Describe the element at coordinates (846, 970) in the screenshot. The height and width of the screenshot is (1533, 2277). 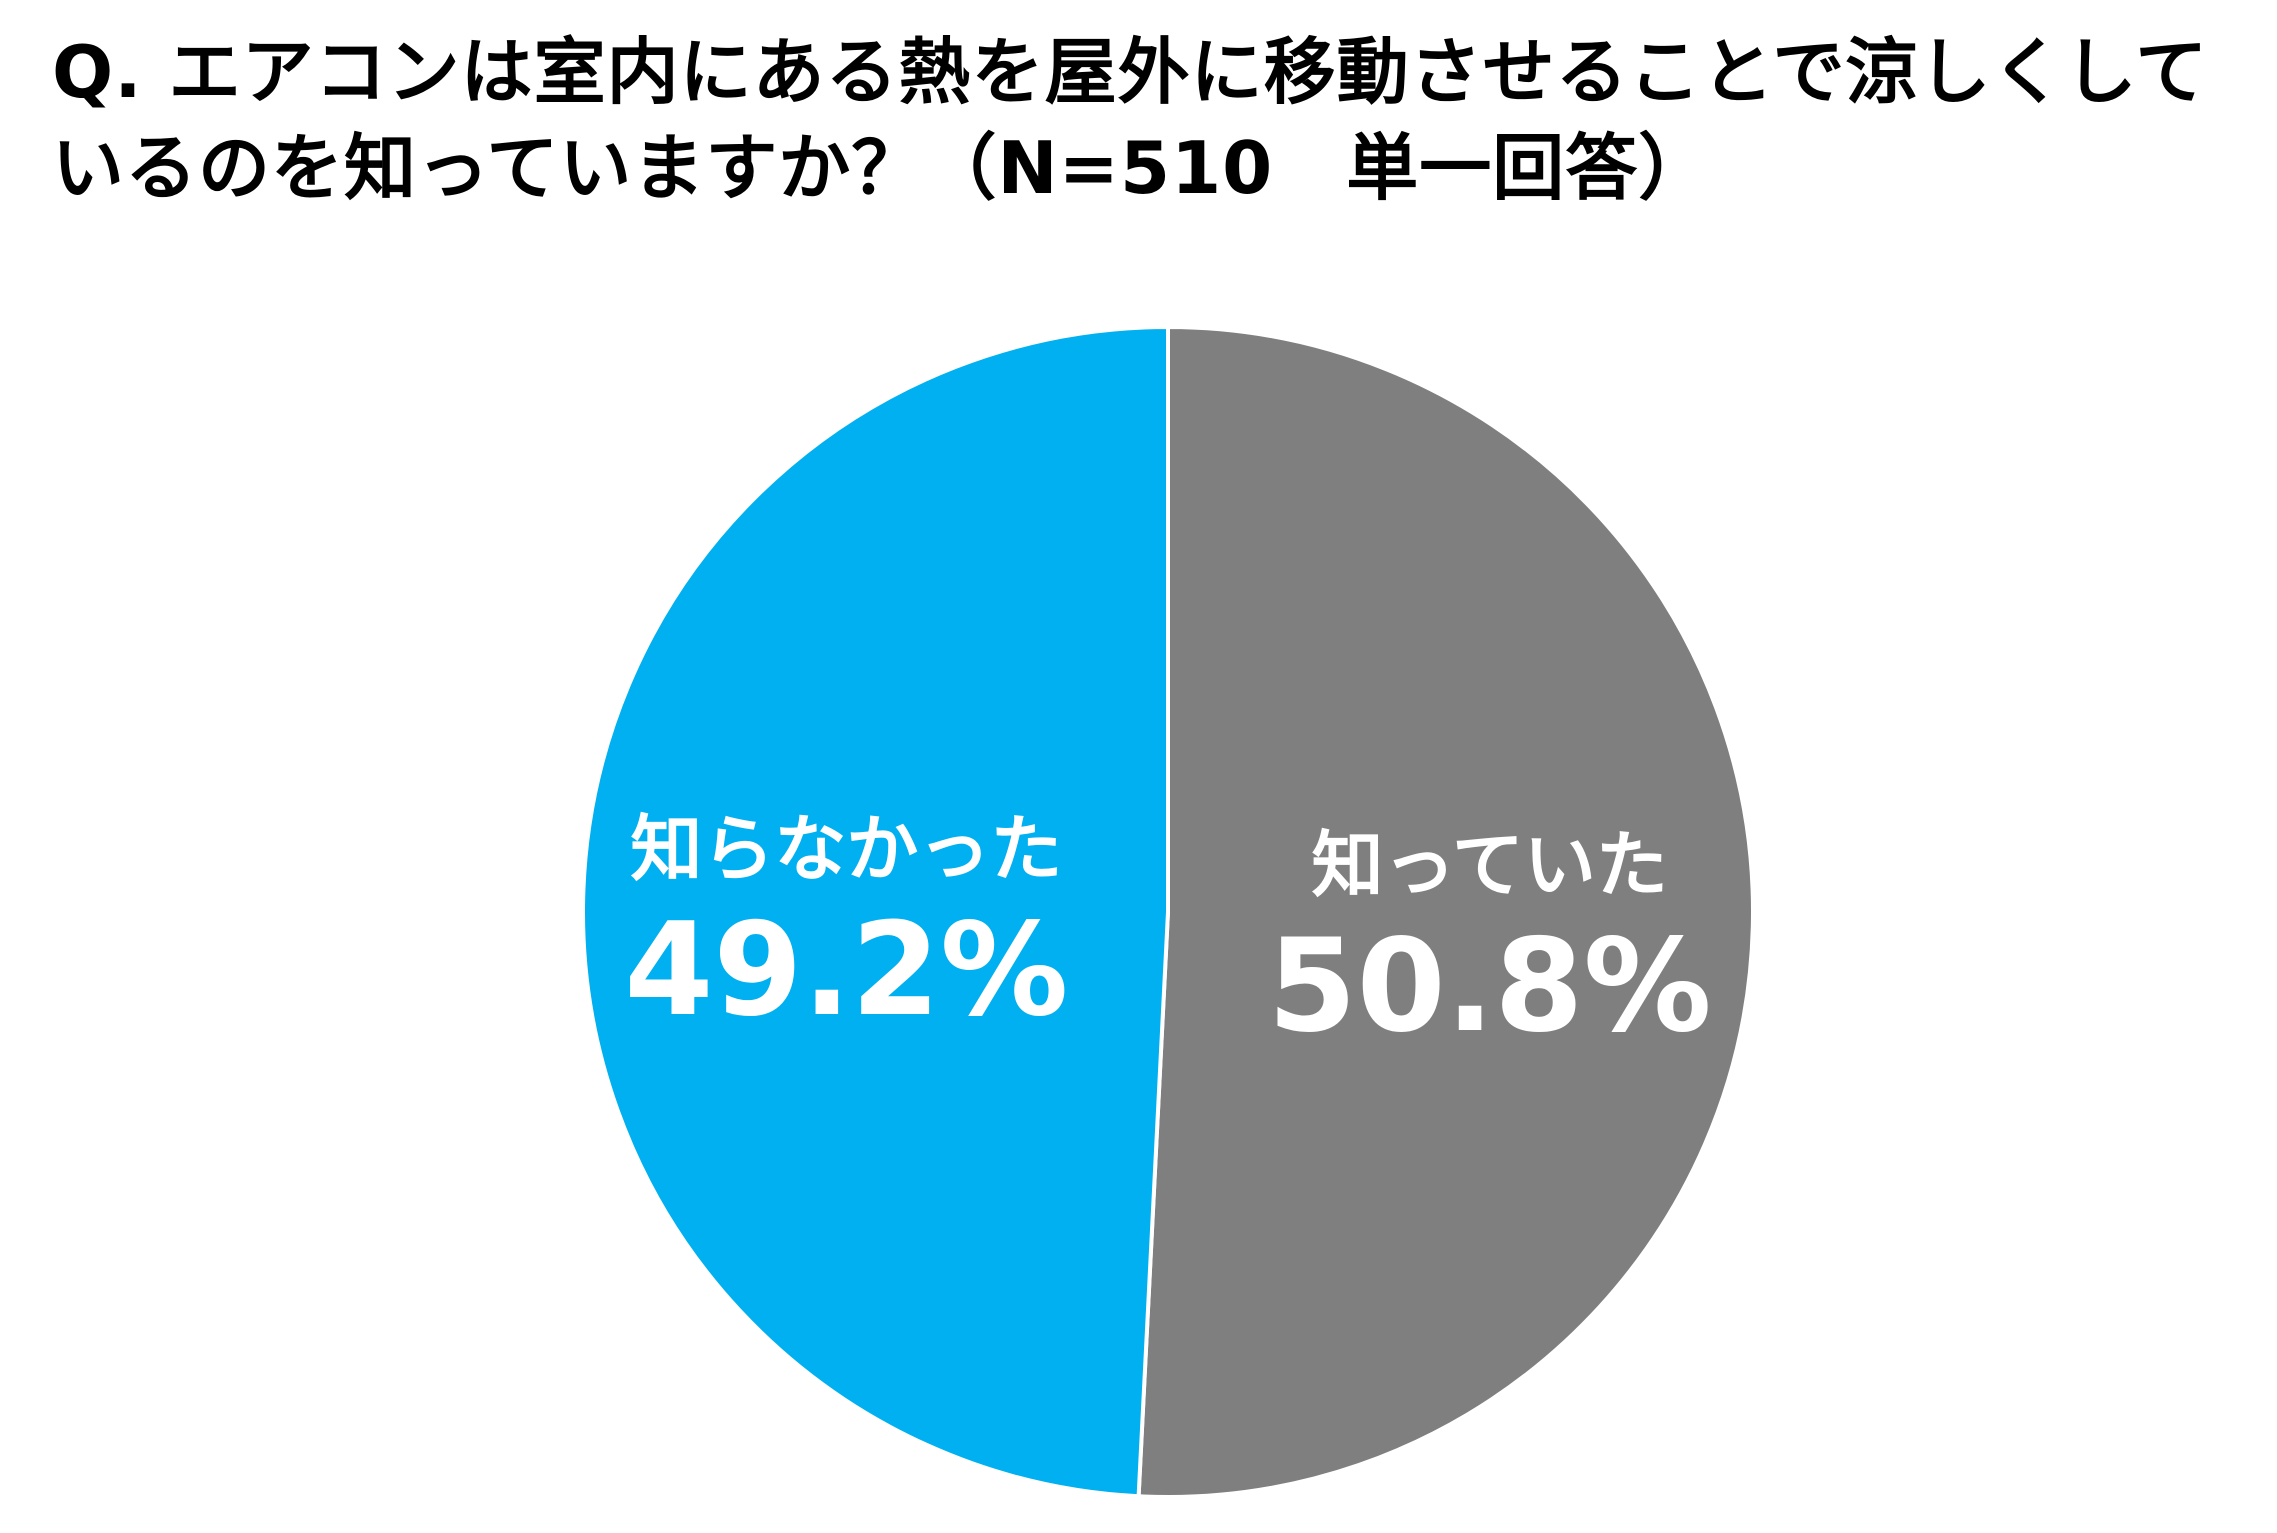
I see `pie-slice-2-value-label: 49.2%` at that location.